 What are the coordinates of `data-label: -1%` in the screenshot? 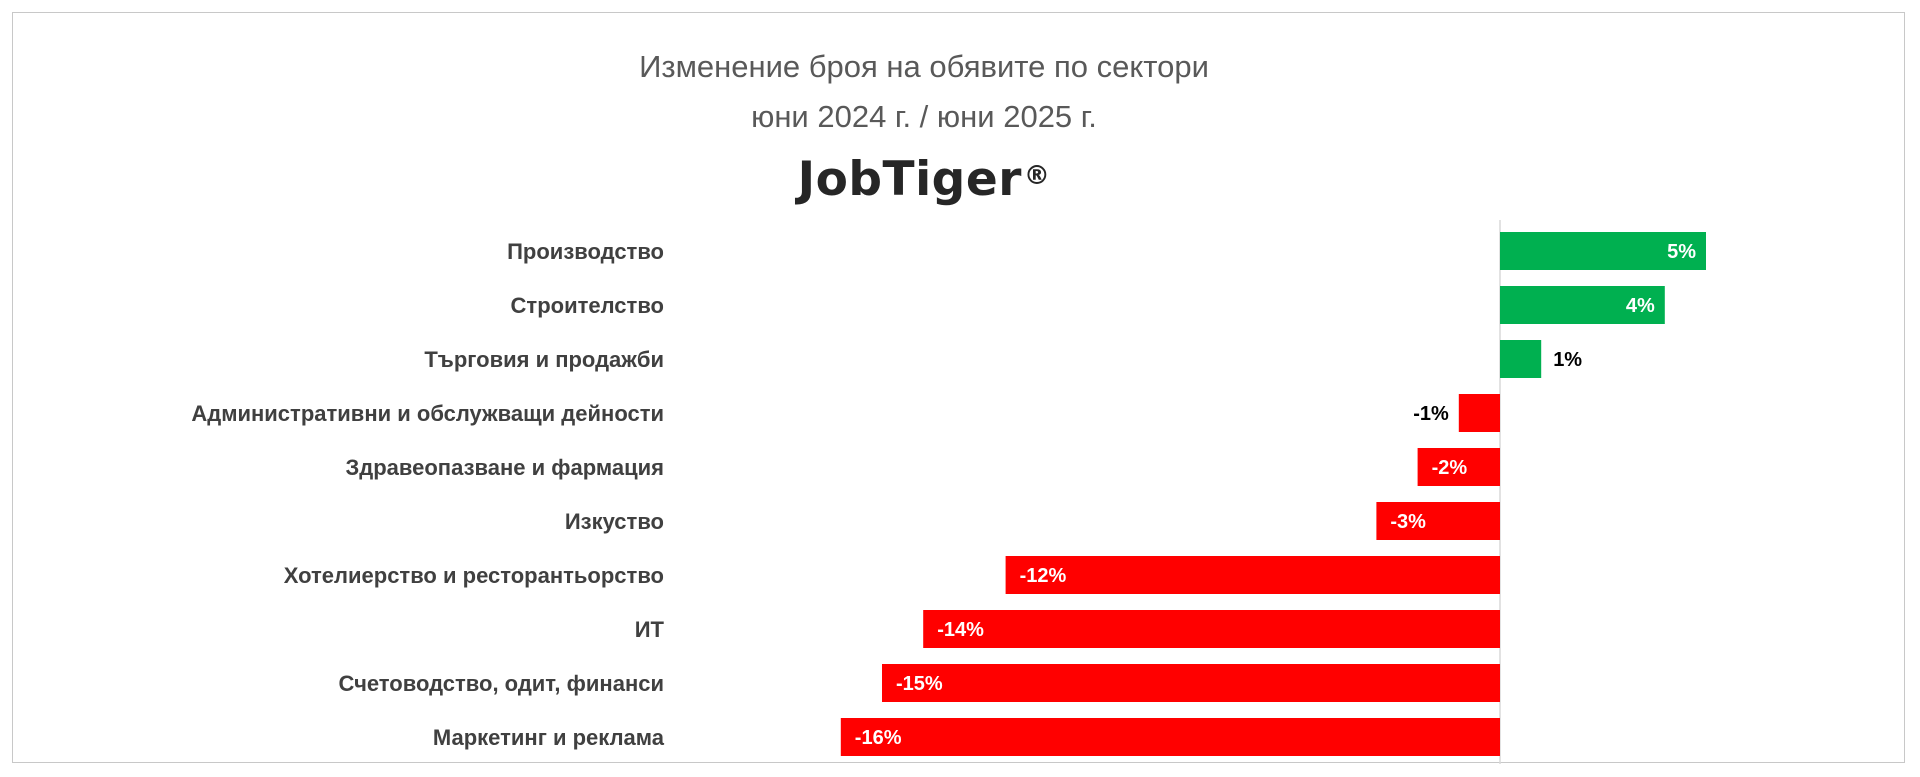 It's located at (1431, 414).